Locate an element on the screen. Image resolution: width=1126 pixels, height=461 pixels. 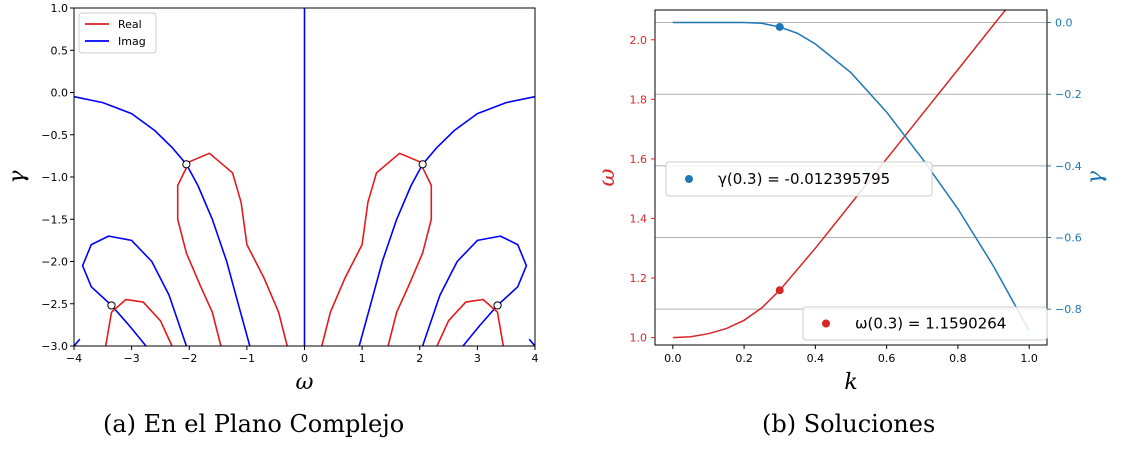
y-axis-label-a: γ is located at coordinates (17, 177).